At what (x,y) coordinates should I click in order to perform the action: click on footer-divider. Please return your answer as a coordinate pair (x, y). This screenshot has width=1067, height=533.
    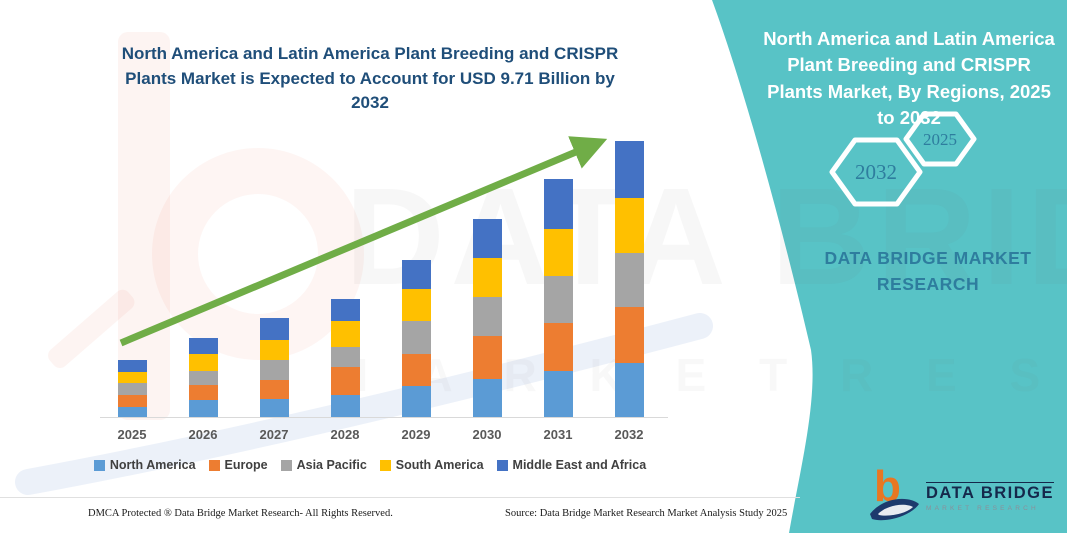
    Looking at the image, I should click on (400, 497).